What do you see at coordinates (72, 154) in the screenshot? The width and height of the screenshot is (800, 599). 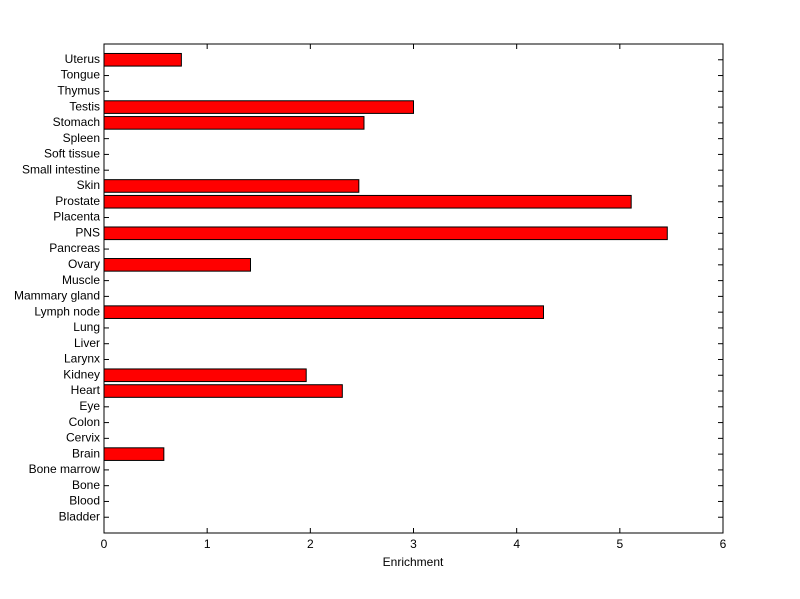 I see `y-tick-label: Soft tissue` at bounding box center [72, 154].